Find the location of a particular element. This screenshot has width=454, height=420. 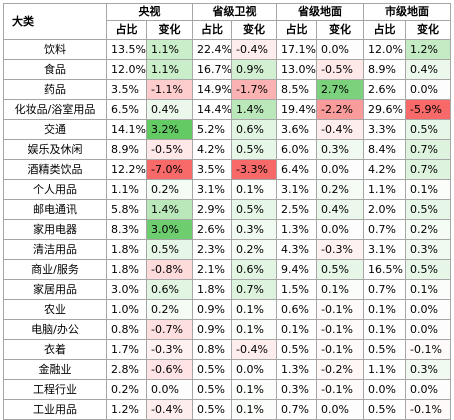

category-cell: 家居用品 is located at coordinates (55, 289).